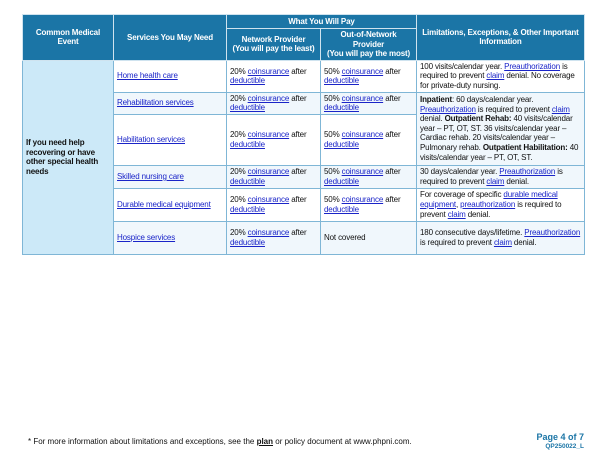  What do you see at coordinates (478, 119) in the screenshot?
I see `bold-label: Outpatient Rehab:` at bounding box center [478, 119].